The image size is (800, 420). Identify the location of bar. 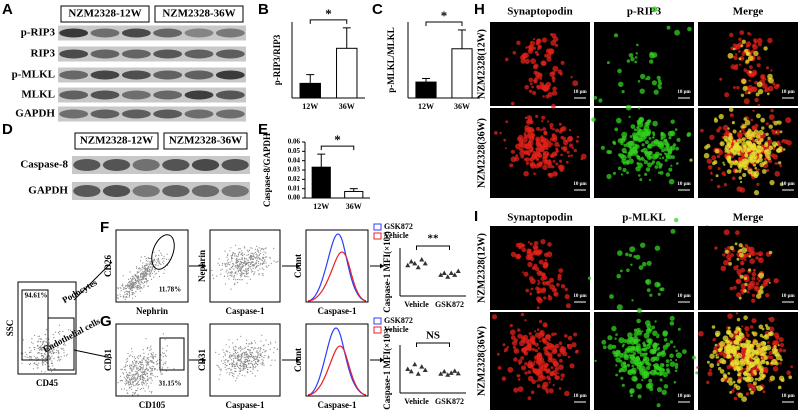
(426, 90).